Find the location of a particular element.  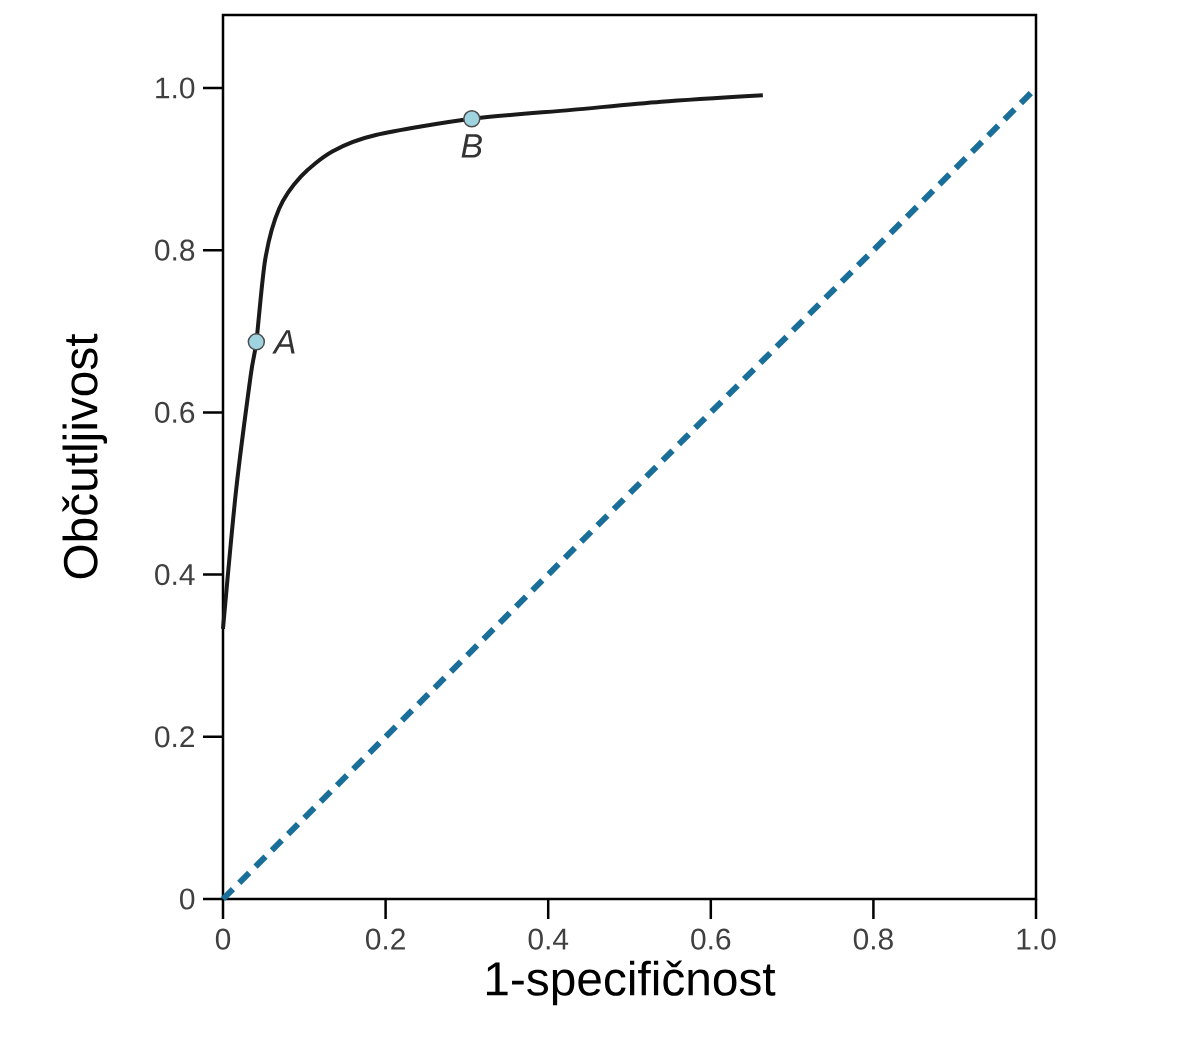

y-tick-label: 0.4 is located at coordinates (175, 575).